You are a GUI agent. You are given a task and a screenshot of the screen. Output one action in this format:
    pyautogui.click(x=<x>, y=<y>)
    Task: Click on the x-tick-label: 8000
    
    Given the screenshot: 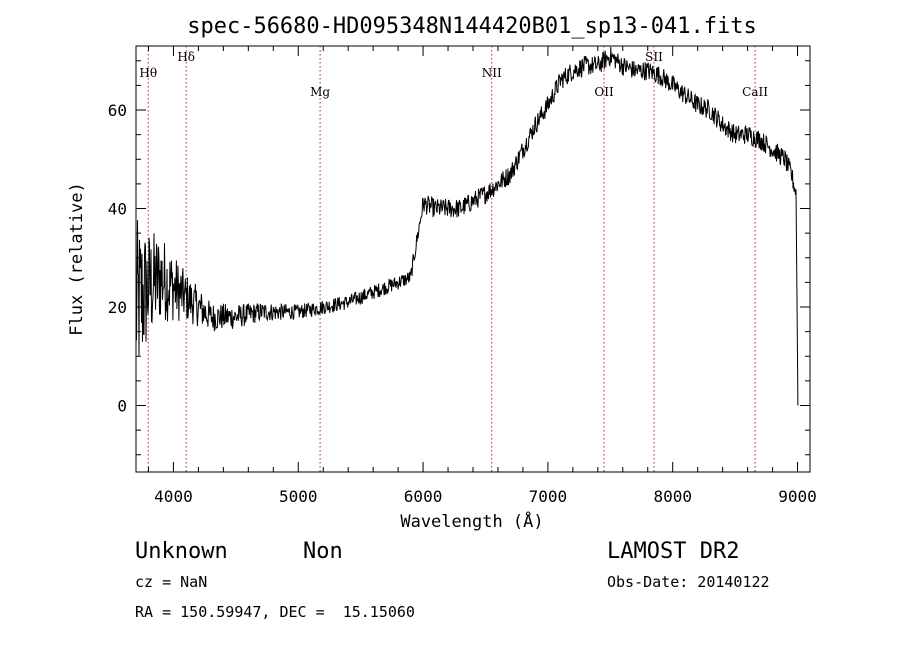 What is the action you would take?
    pyautogui.click(x=672, y=496)
    